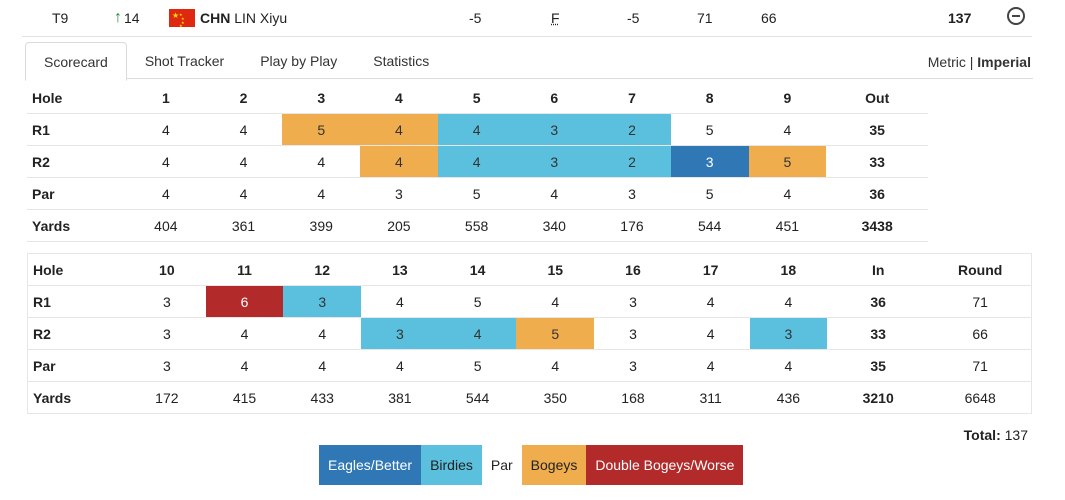 This screenshot has width=1065, height=500. Describe the element at coordinates (946, 62) in the screenshot. I see `metric-toggle: Metric` at that location.